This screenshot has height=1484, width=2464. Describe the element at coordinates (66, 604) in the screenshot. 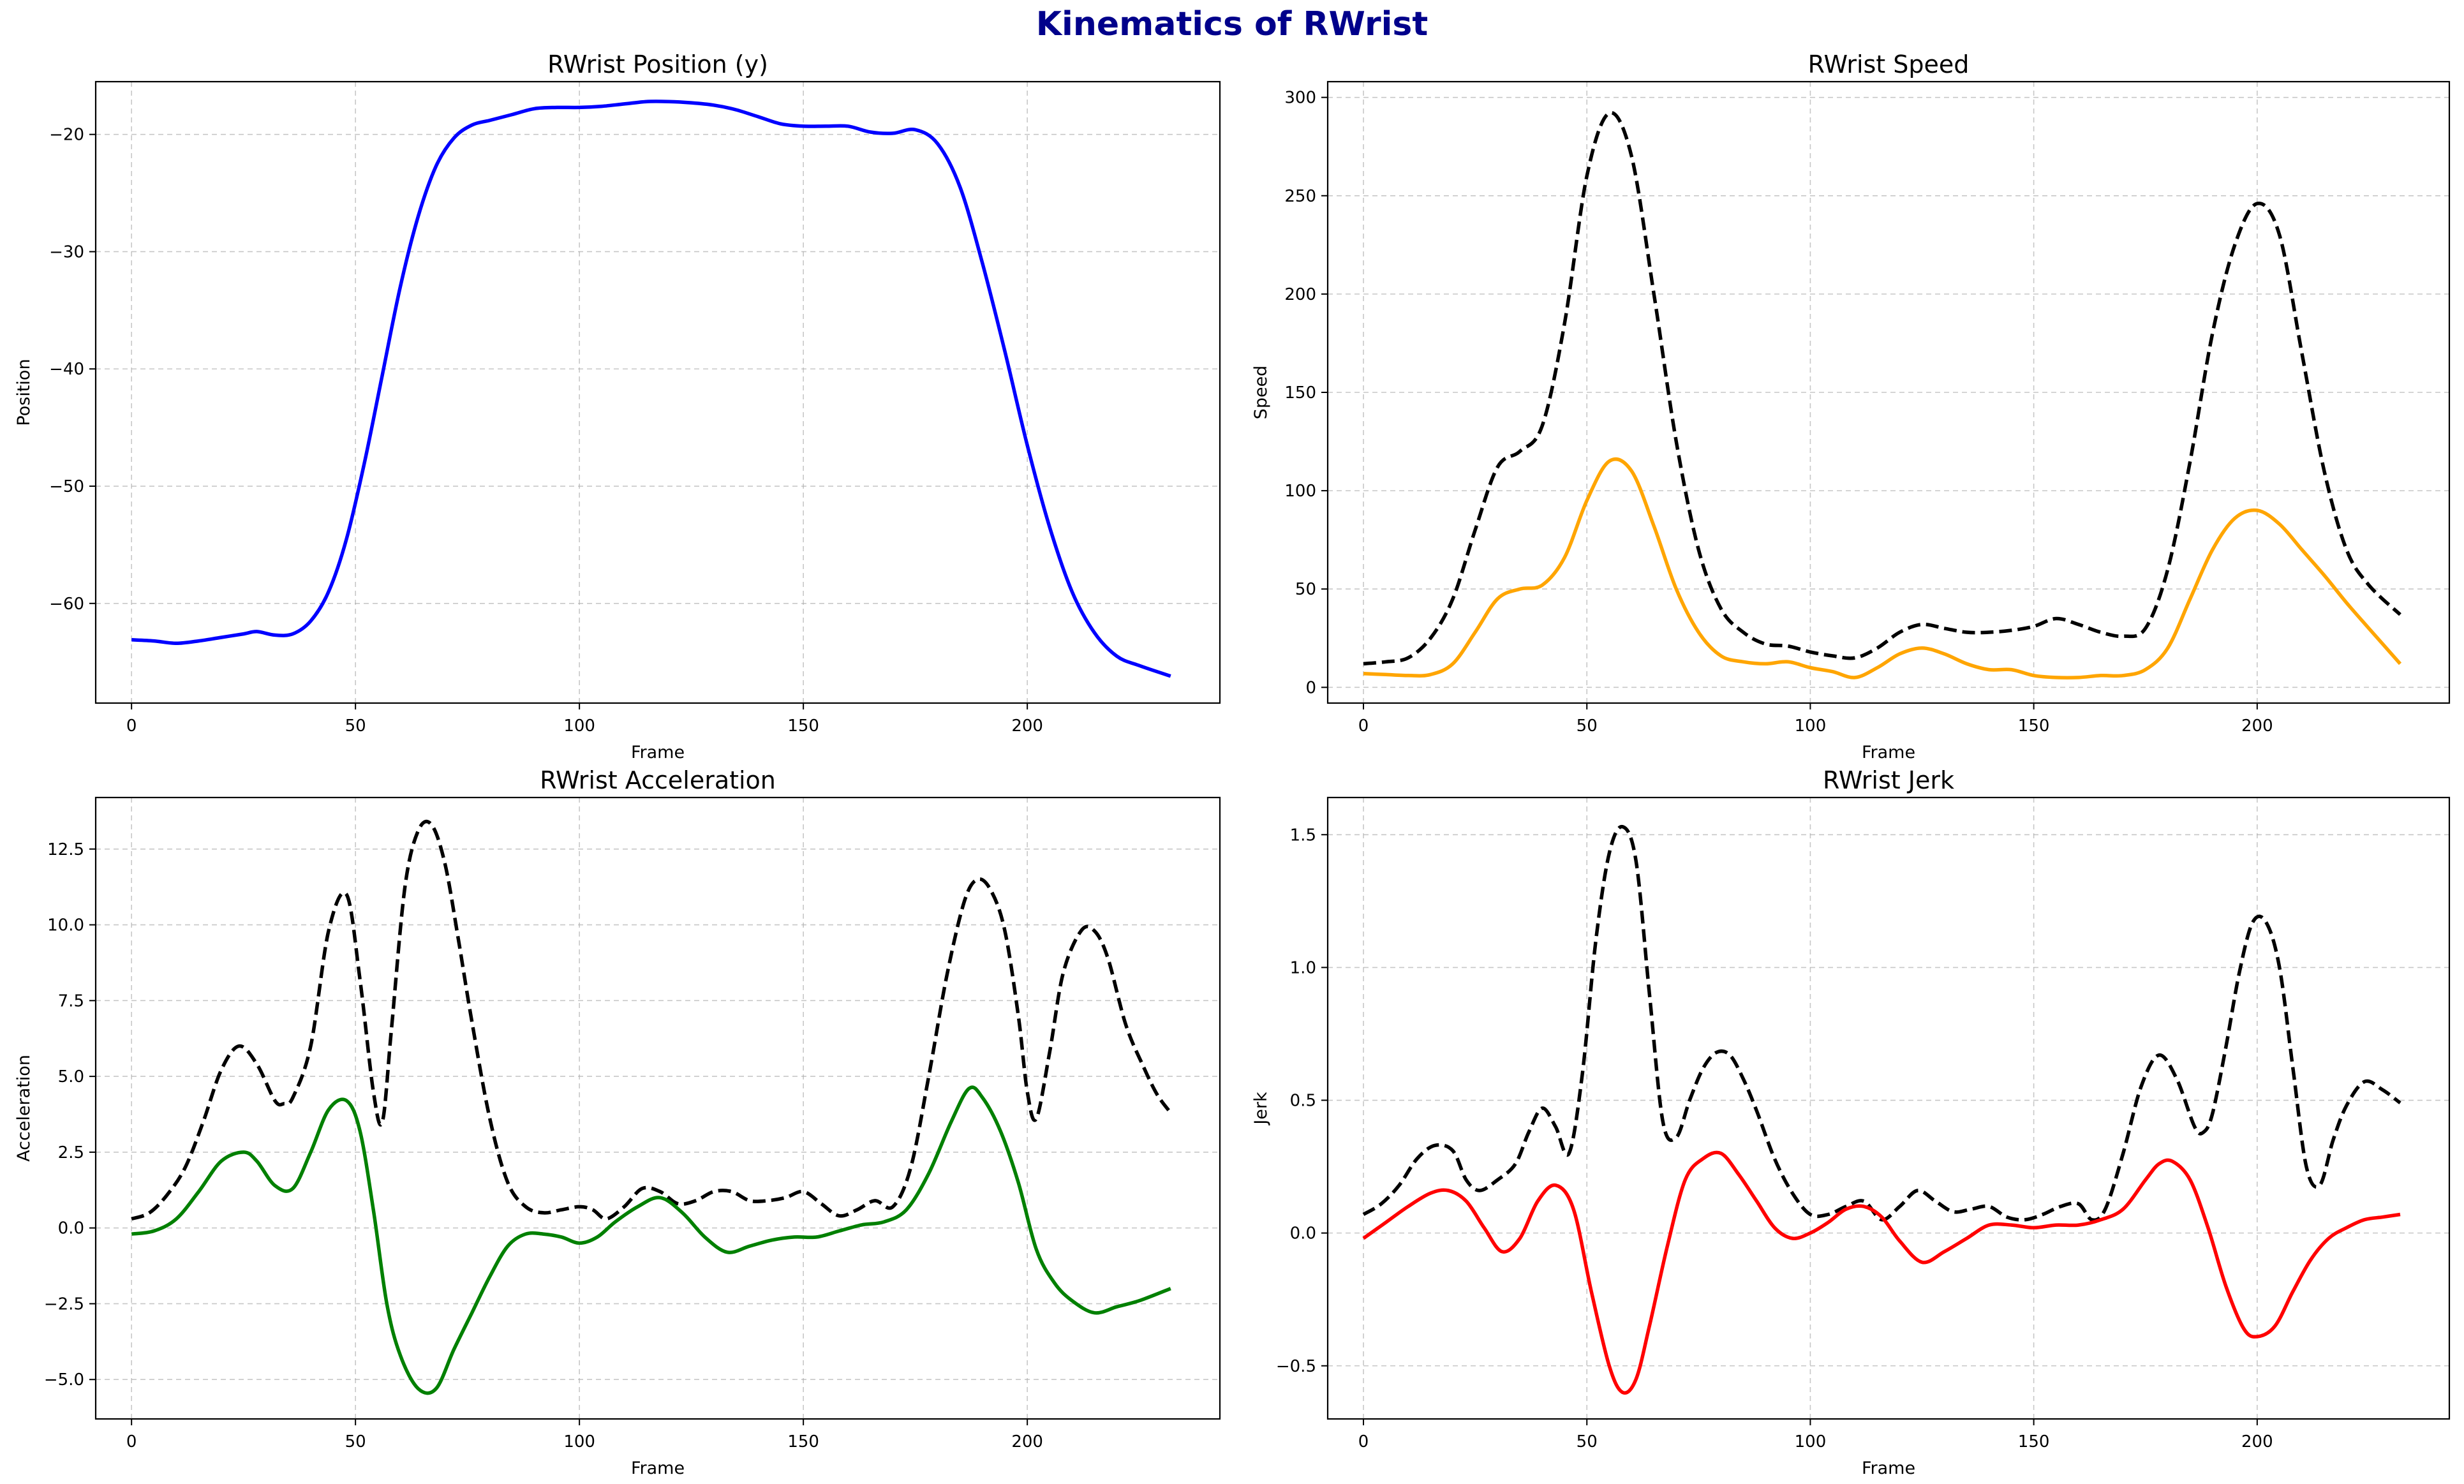

I see `y-tick-label: −60` at that location.